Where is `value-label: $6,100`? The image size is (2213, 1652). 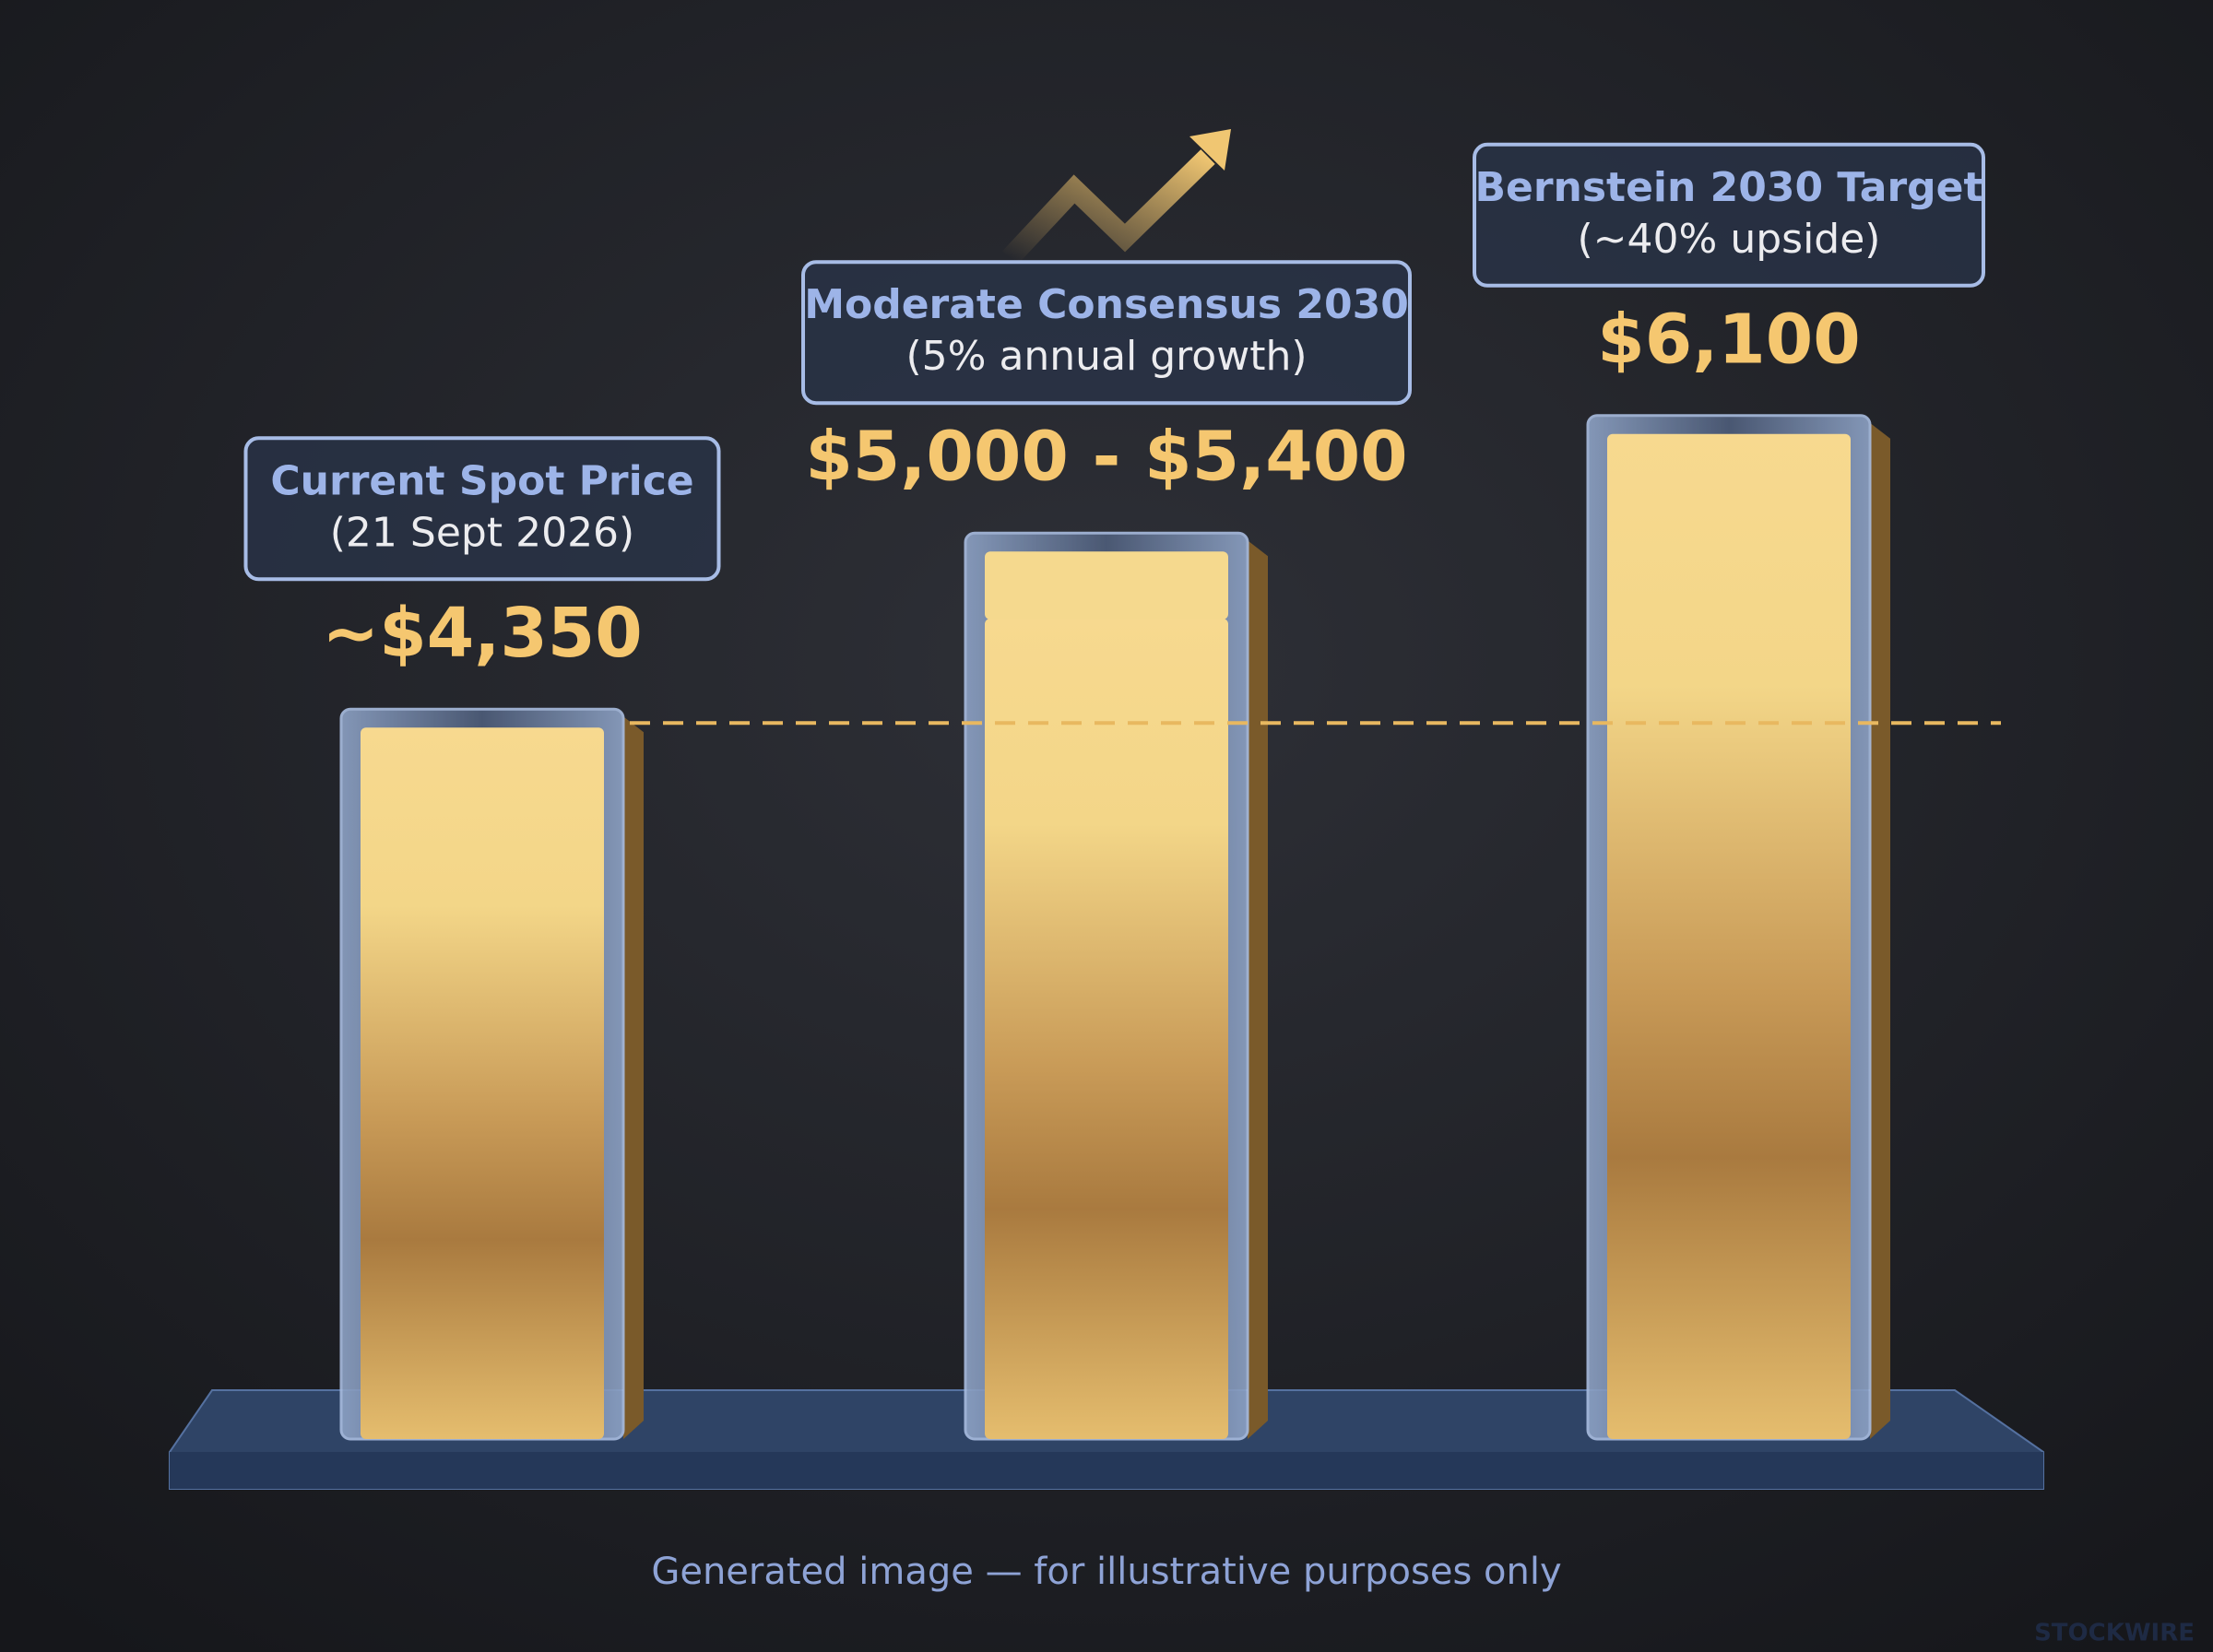
value-label: $6,100 is located at coordinates (1729, 339).